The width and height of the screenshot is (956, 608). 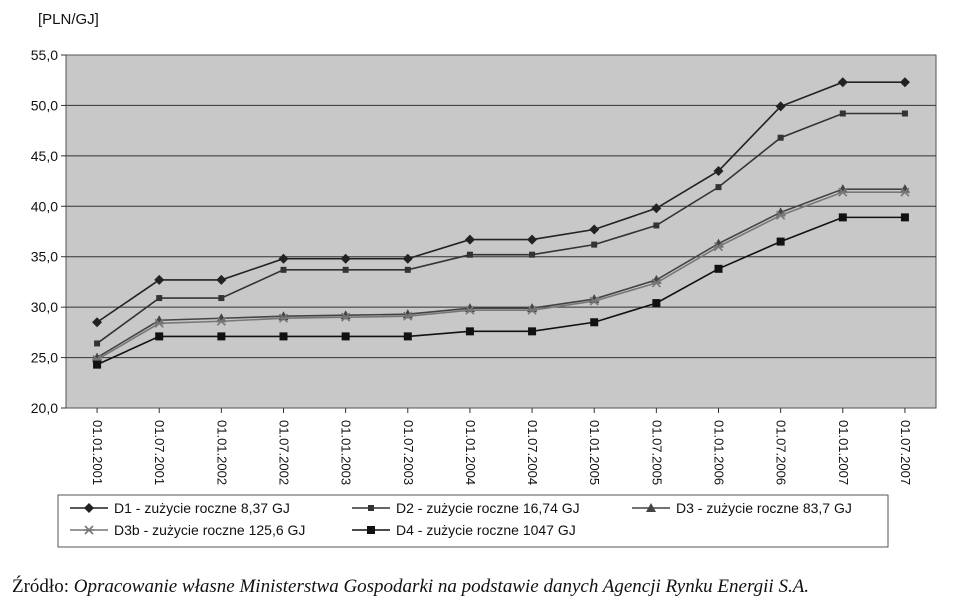 What do you see at coordinates (656, 452) in the screenshot?
I see `x-tick-label: 01.07.2005` at bounding box center [656, 452].